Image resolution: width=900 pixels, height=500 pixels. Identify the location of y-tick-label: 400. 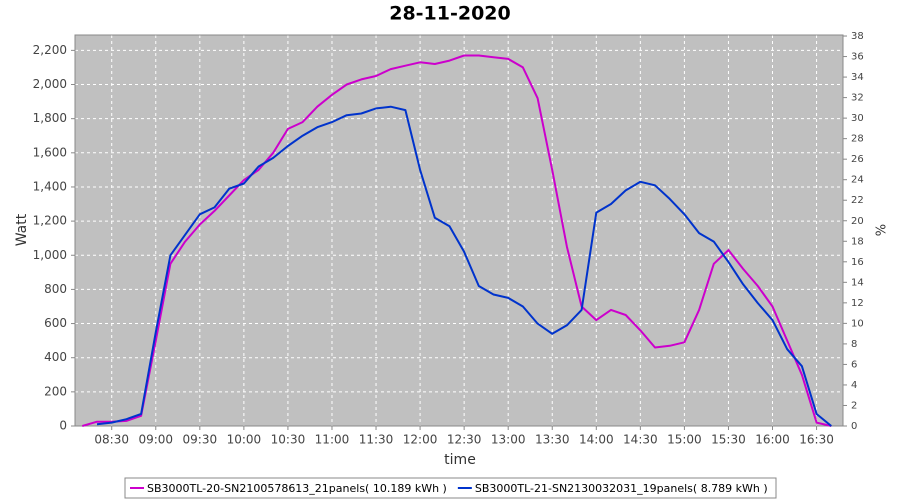
(55, 357).